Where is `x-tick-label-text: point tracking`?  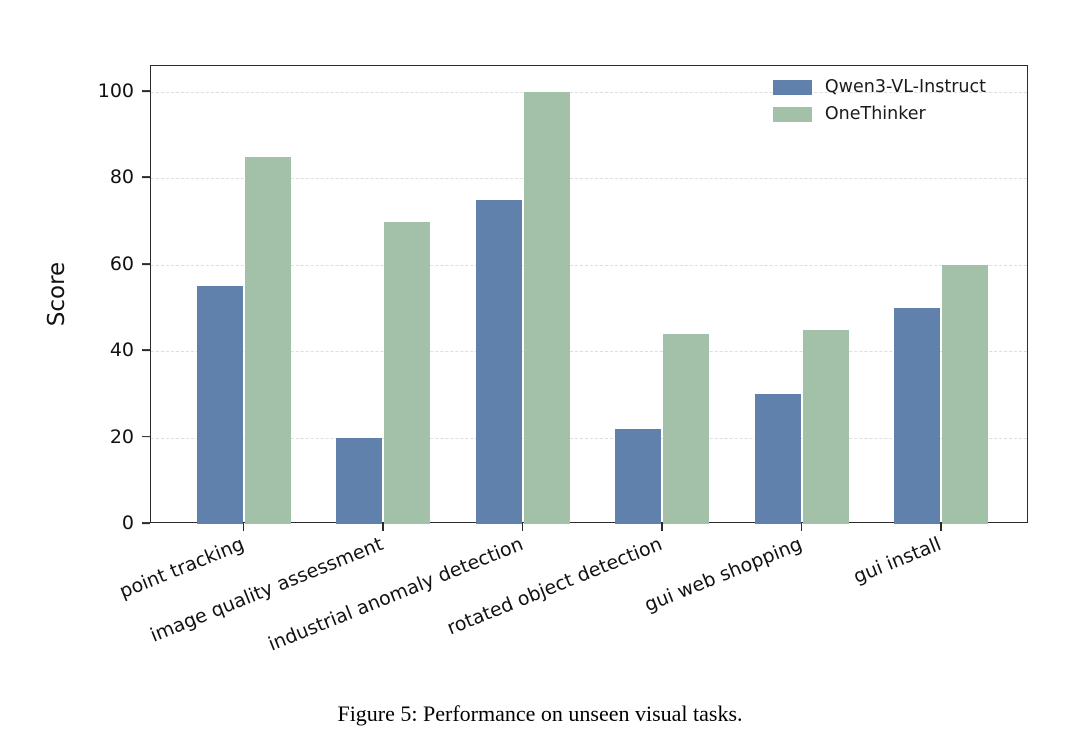
x-tick-label-text: point tracking is located at coordinates (181, 568).